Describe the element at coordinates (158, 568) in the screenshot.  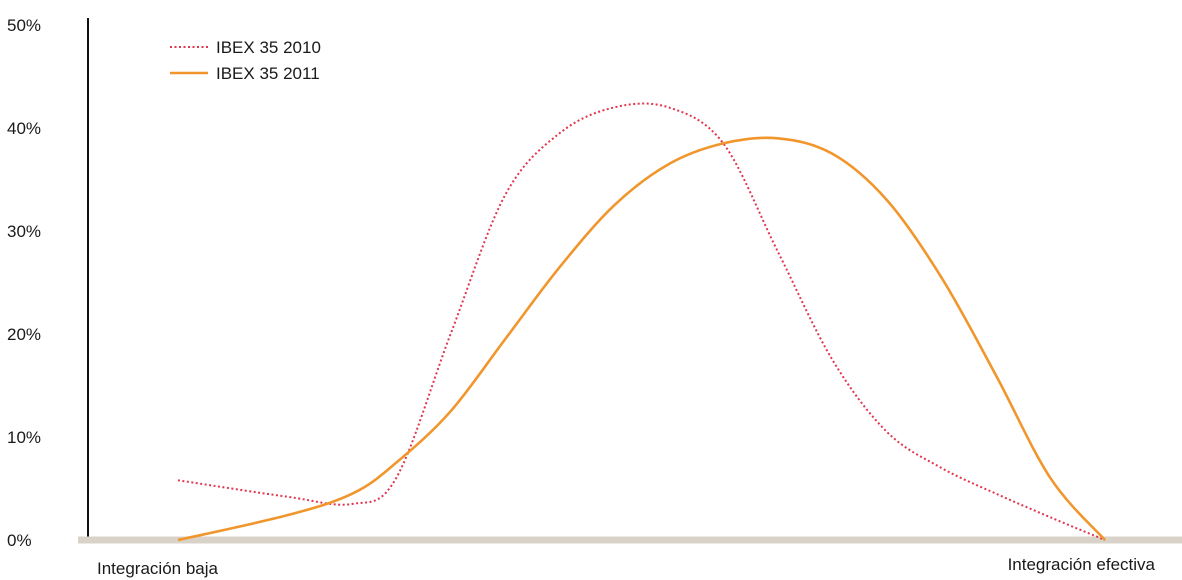
I see `x-label-start: Integración baja` at that location.